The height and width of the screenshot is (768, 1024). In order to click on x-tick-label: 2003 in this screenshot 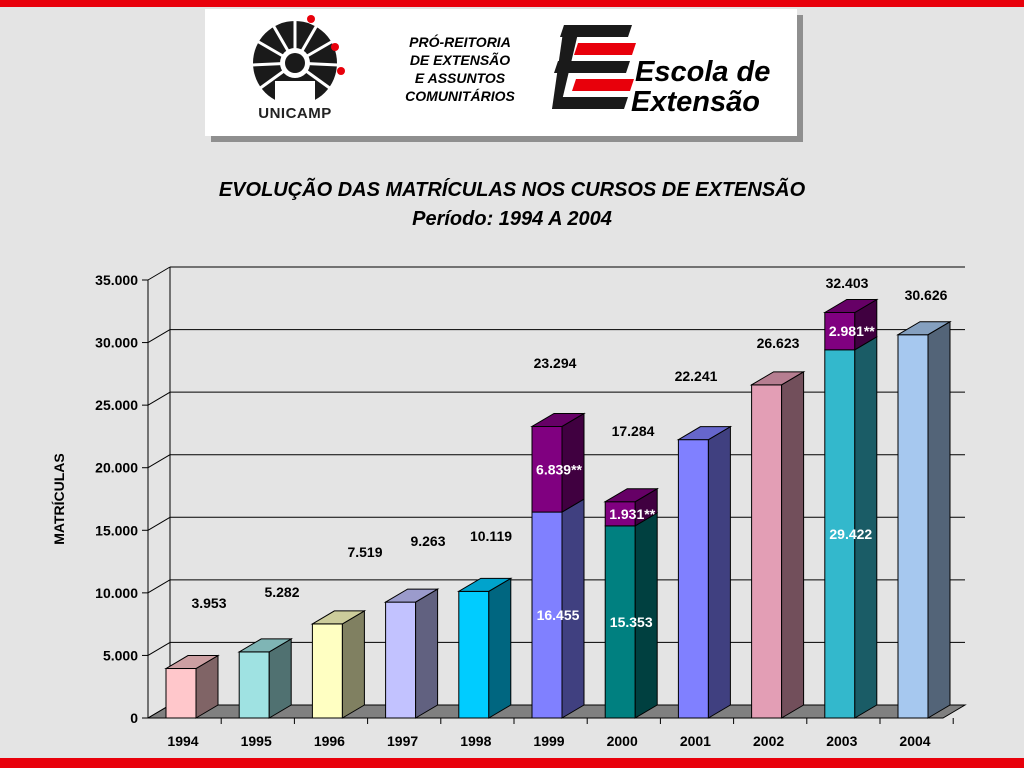, I will do `click(841, 741)`.